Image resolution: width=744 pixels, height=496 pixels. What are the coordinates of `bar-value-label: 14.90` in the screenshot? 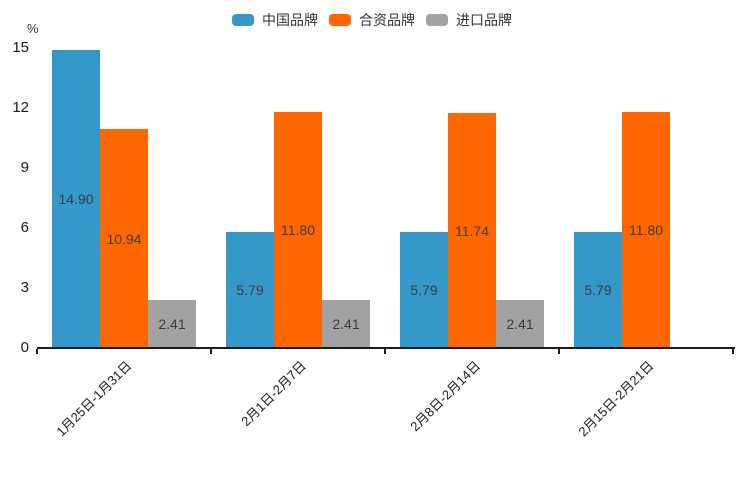 It's located at (76, 199).